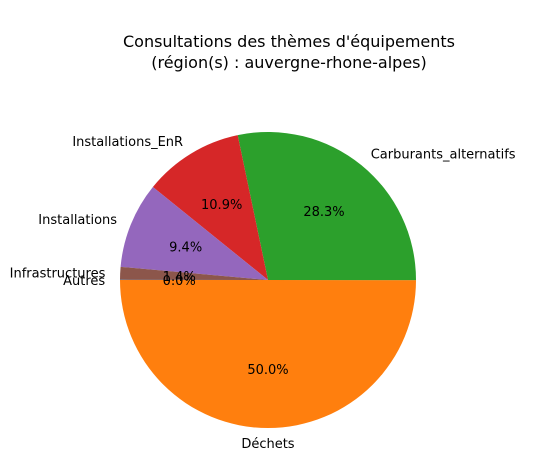  I want to click on pie-slice-installations-enr, so click(210, 207).